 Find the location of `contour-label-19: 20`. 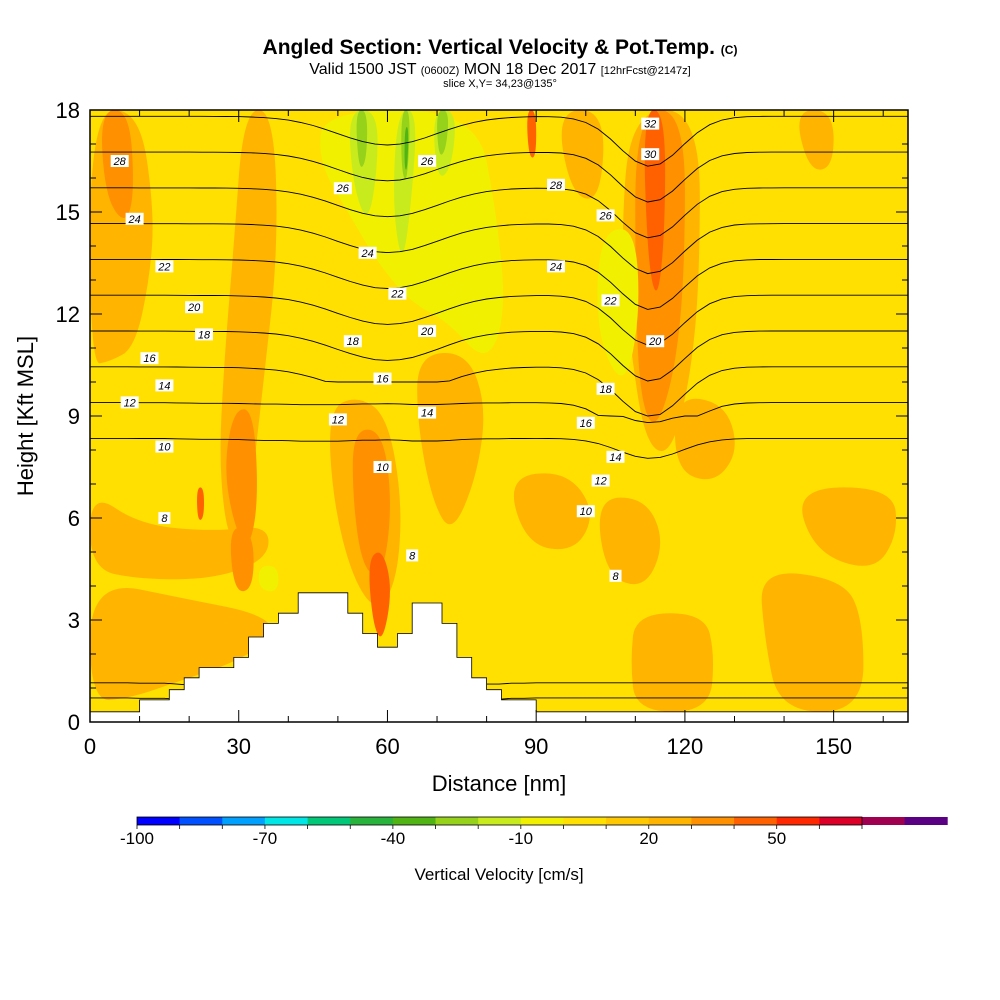

contour-label-19: 20 is located at coordinates (427, 331).